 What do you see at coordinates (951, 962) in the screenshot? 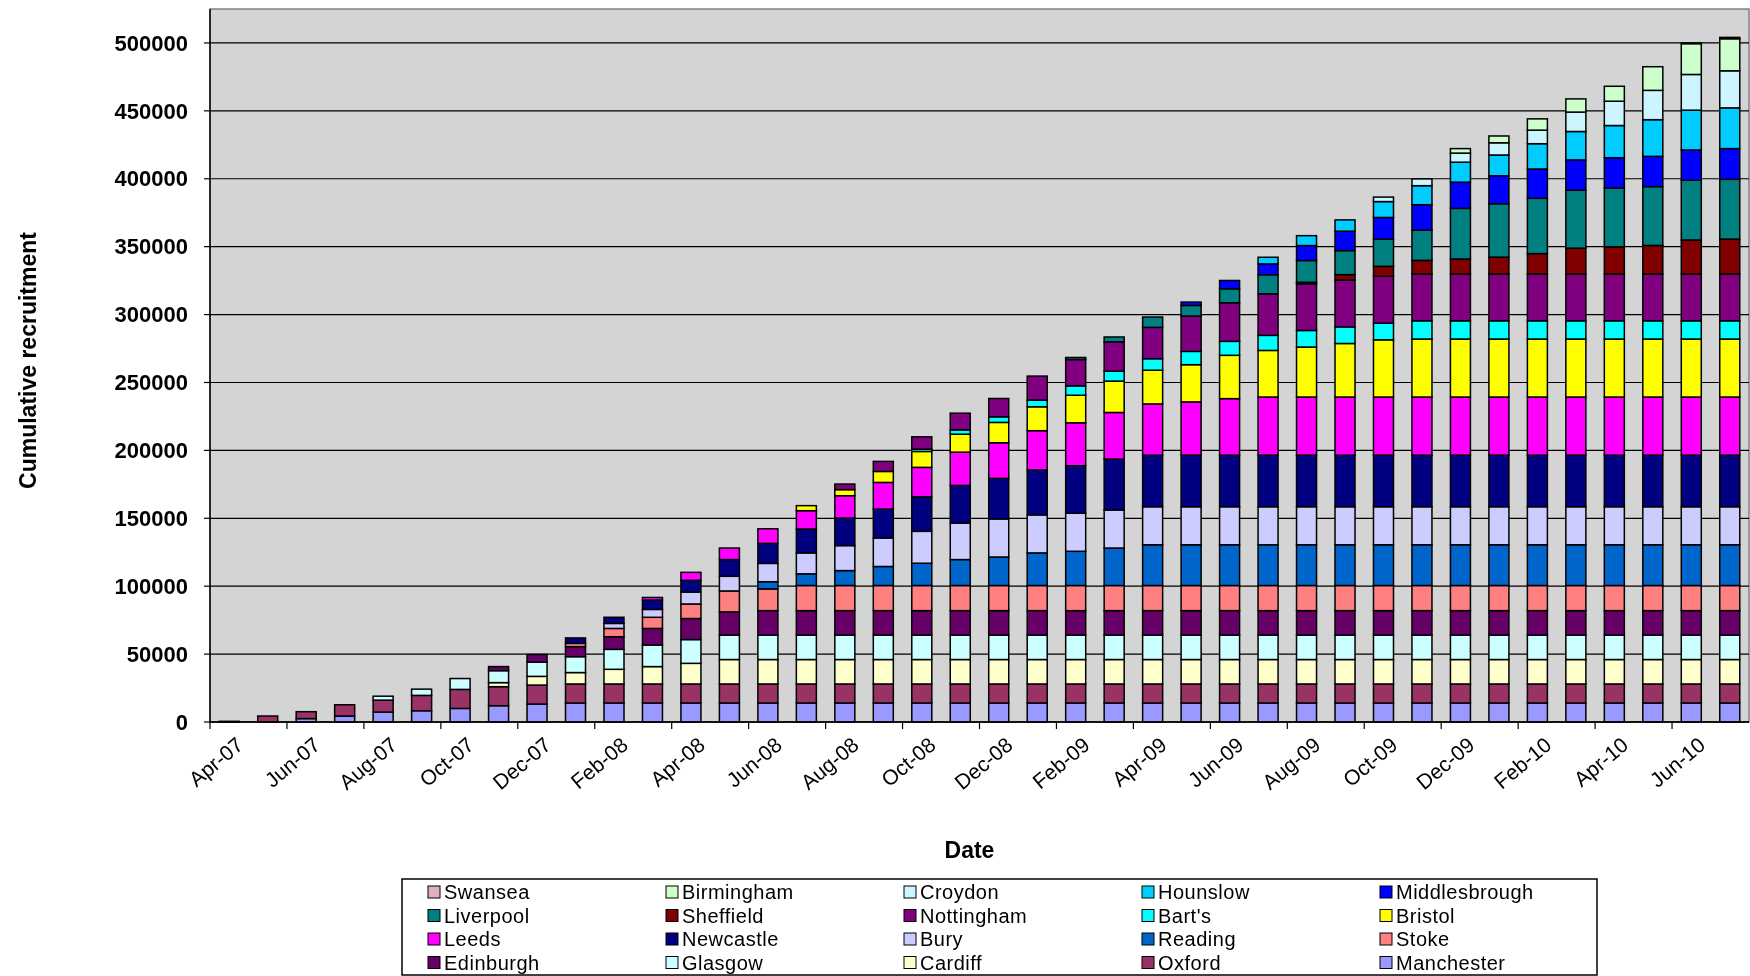
I see `legend-label: Cardiff` at bounding box center [951, 962].